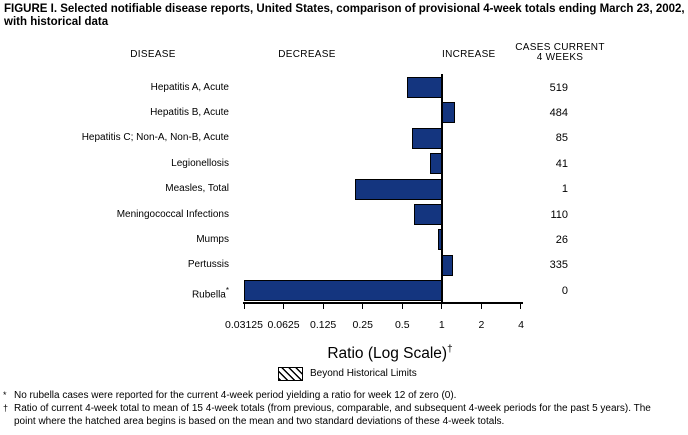 The height and width of the screenshot is (435, 688). Describe the element at coordinates (521, 325) in the screenshot. I see `axis-tick-label: 4` at that location.